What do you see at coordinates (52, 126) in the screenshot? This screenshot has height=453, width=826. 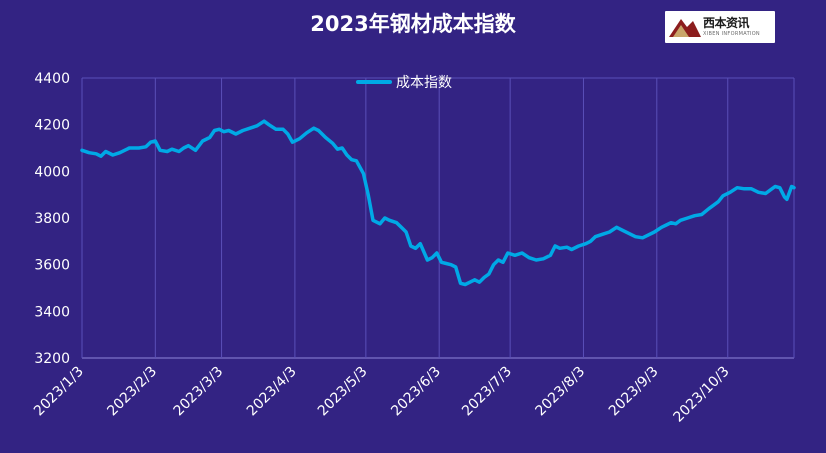 I see `y-tick-label: 4200` at bounding box center [52, 126].